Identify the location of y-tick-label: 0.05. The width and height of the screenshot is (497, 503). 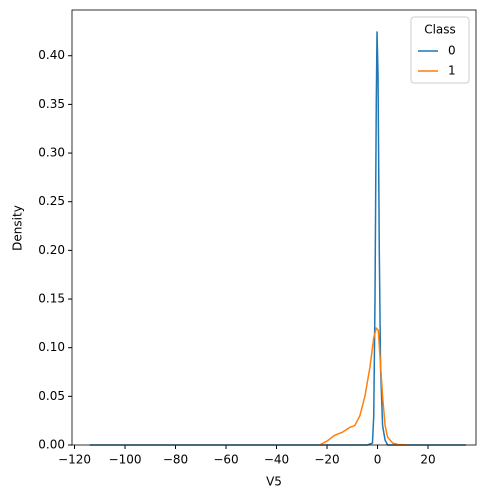
(51, 396).